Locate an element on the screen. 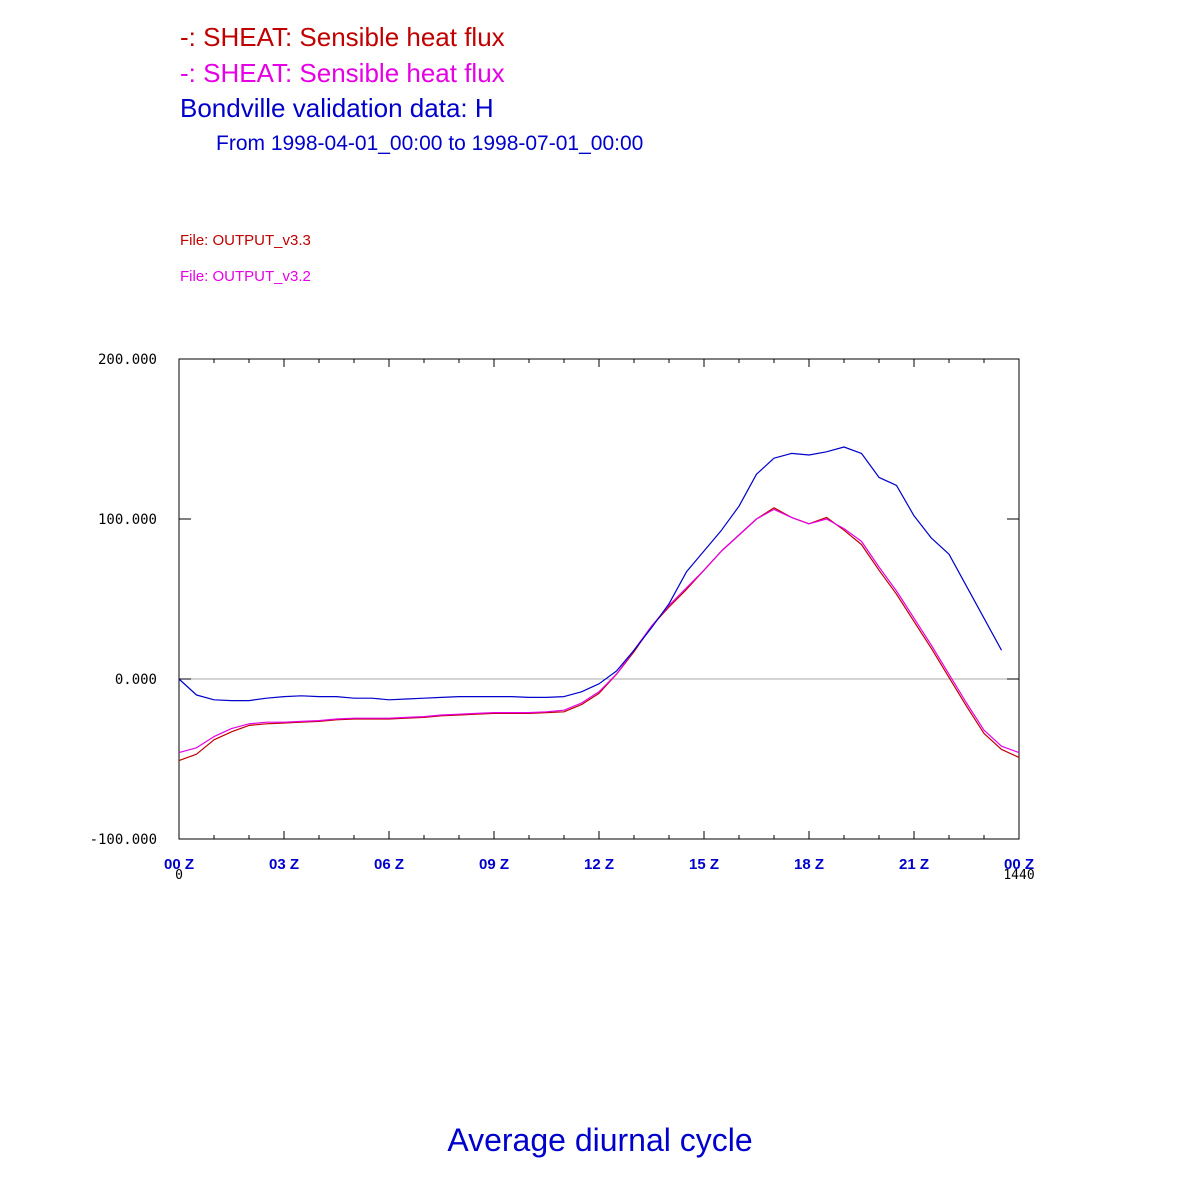 Image resolution: width=1200 pixels, height=1200 pixels. x-range-end-label: 1440 is located at coordinates (1018, 875).